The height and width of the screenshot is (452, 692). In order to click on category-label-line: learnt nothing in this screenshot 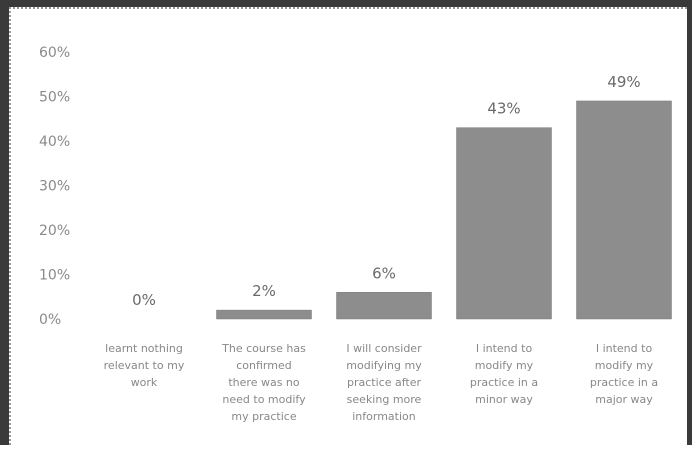, I will do `click(144, 348)`.